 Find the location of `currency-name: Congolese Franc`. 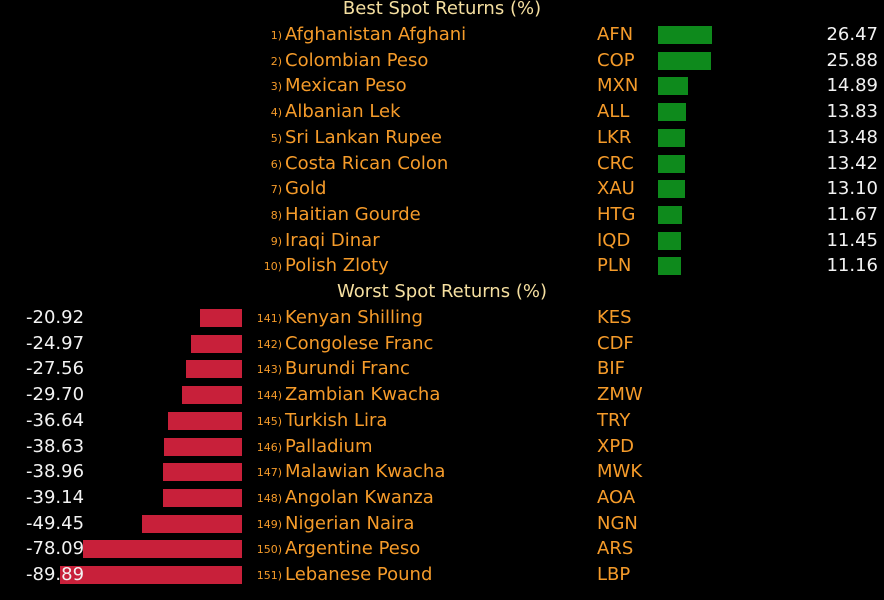

currency-name: Congolese Franc is located at coordinates (359, 343).